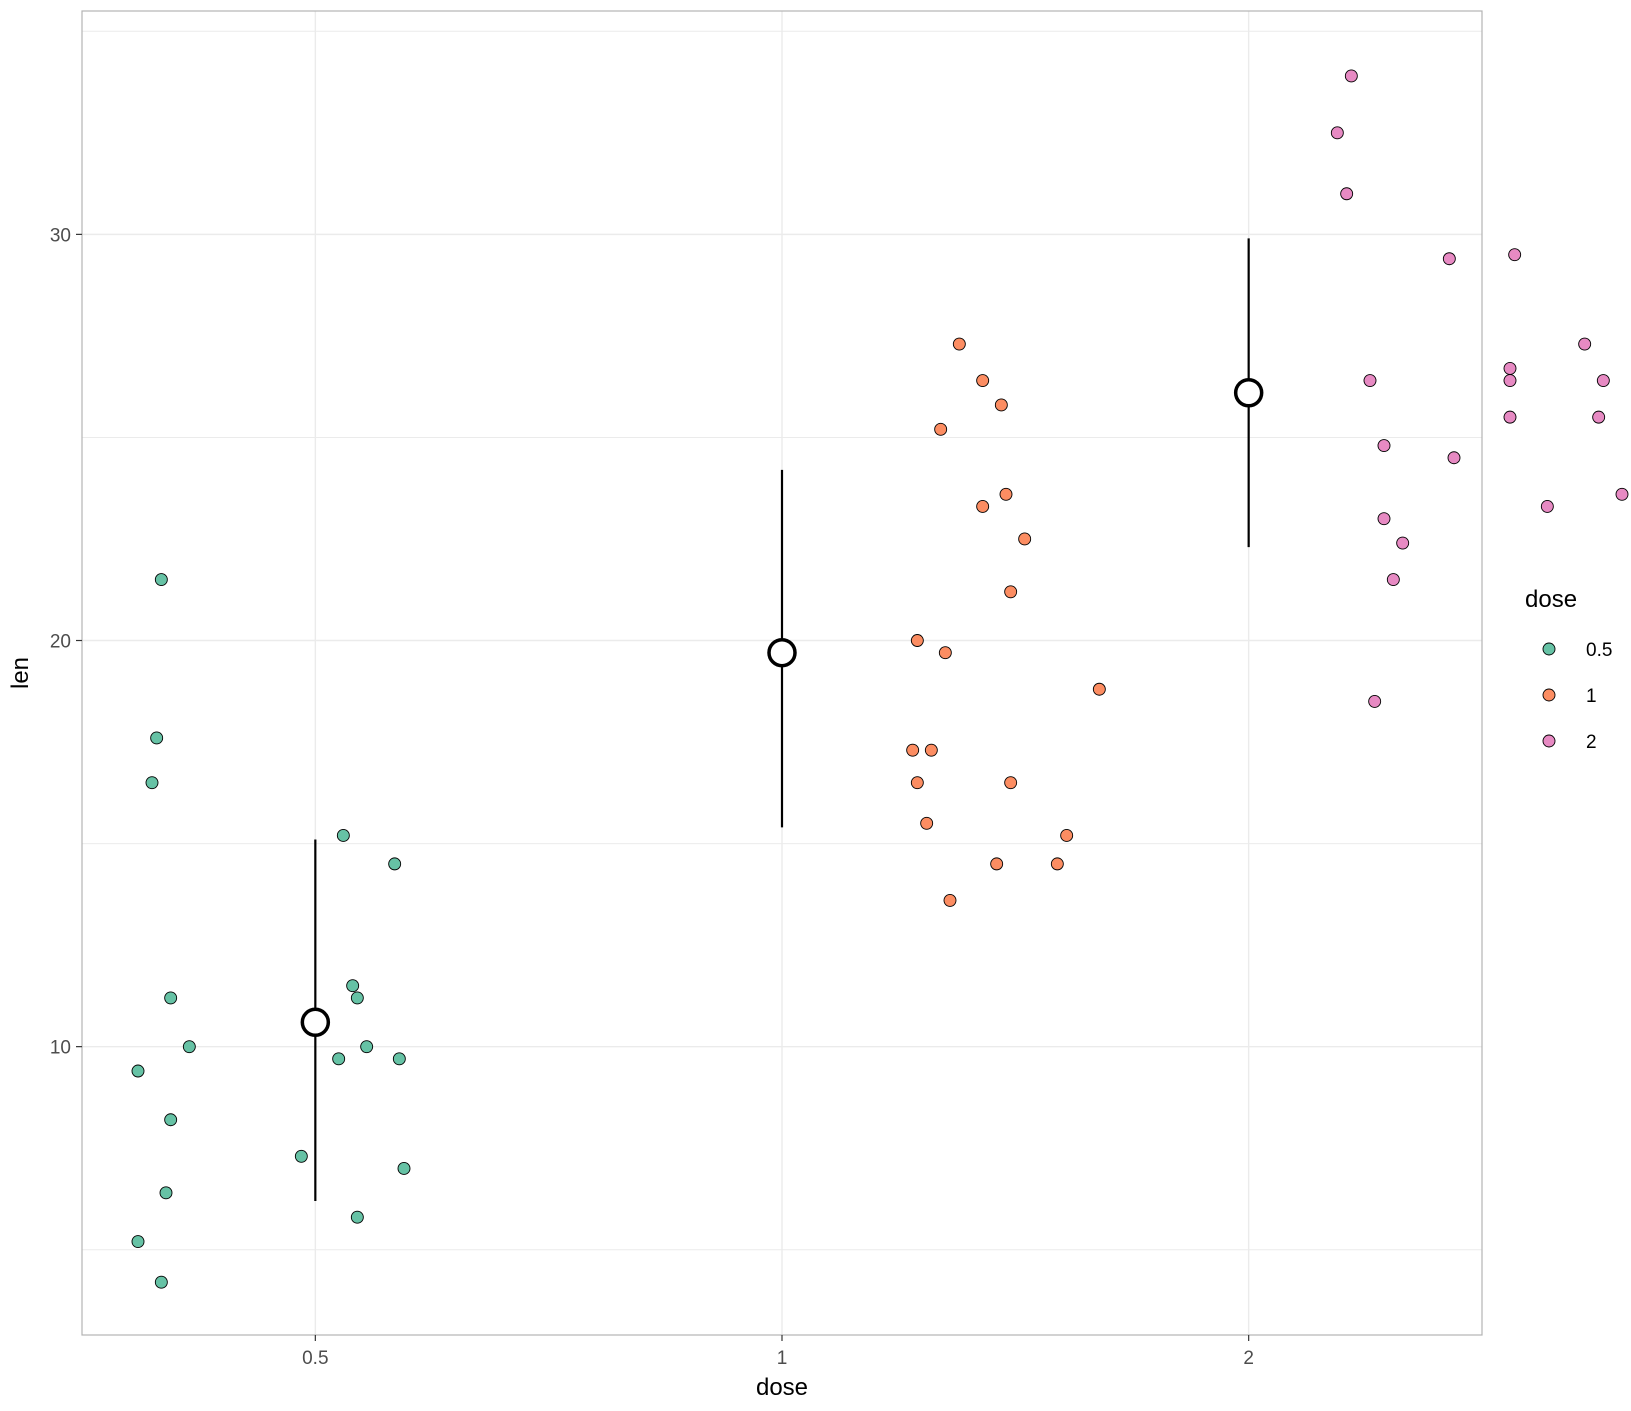  I want to click on legend: dose 0.5 1 2, so click(1568, 669).